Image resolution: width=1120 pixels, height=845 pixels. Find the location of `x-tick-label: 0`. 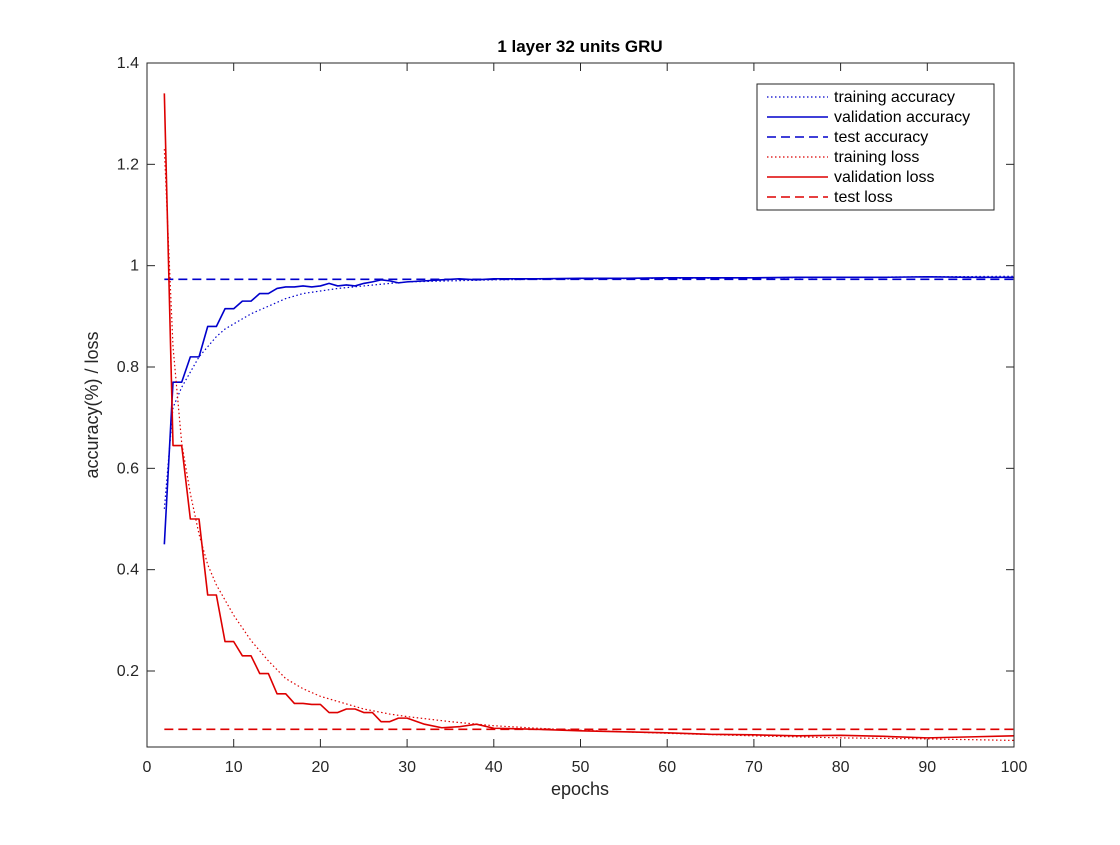

x-tick-label: 0 is located at coordinates (147, 767).